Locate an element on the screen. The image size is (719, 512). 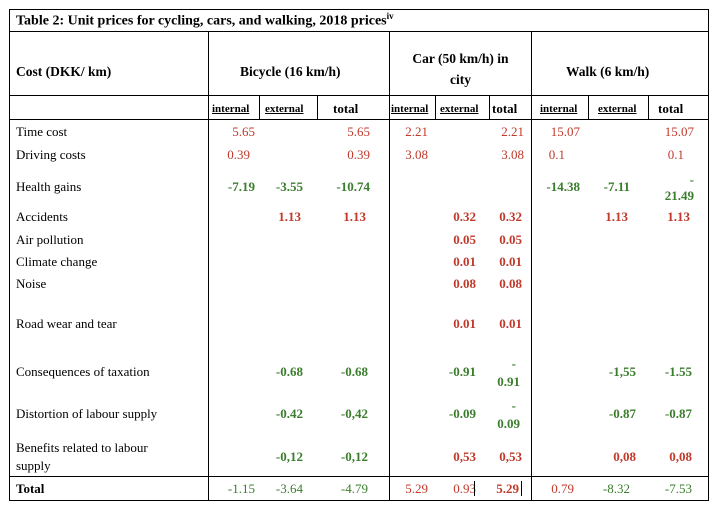
header-bicycle: Bicycle (16 km/h) is located at coordinates (290, 71).